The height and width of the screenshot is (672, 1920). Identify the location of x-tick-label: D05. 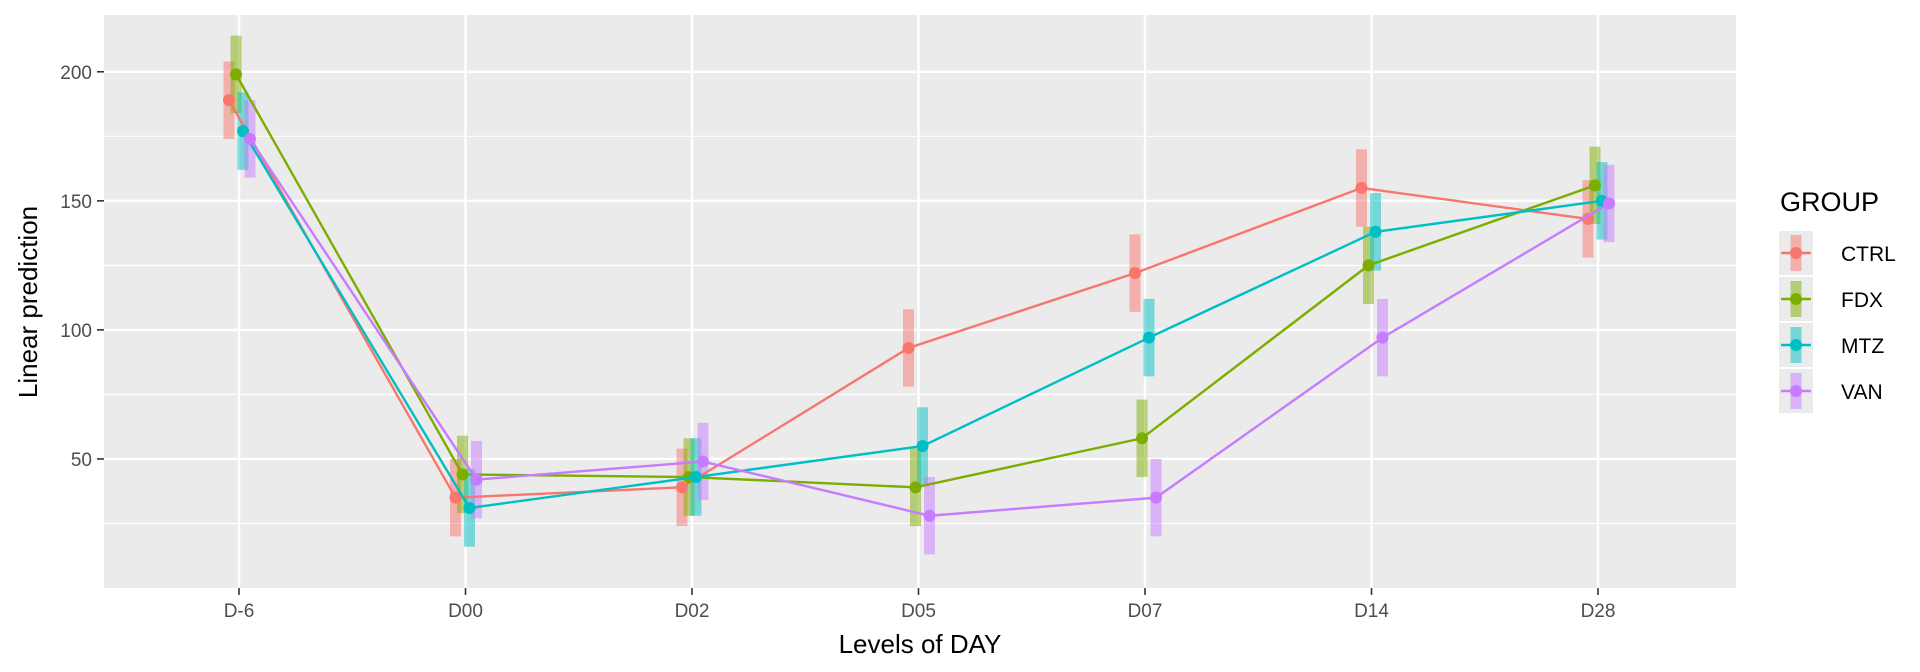
(918, 611).